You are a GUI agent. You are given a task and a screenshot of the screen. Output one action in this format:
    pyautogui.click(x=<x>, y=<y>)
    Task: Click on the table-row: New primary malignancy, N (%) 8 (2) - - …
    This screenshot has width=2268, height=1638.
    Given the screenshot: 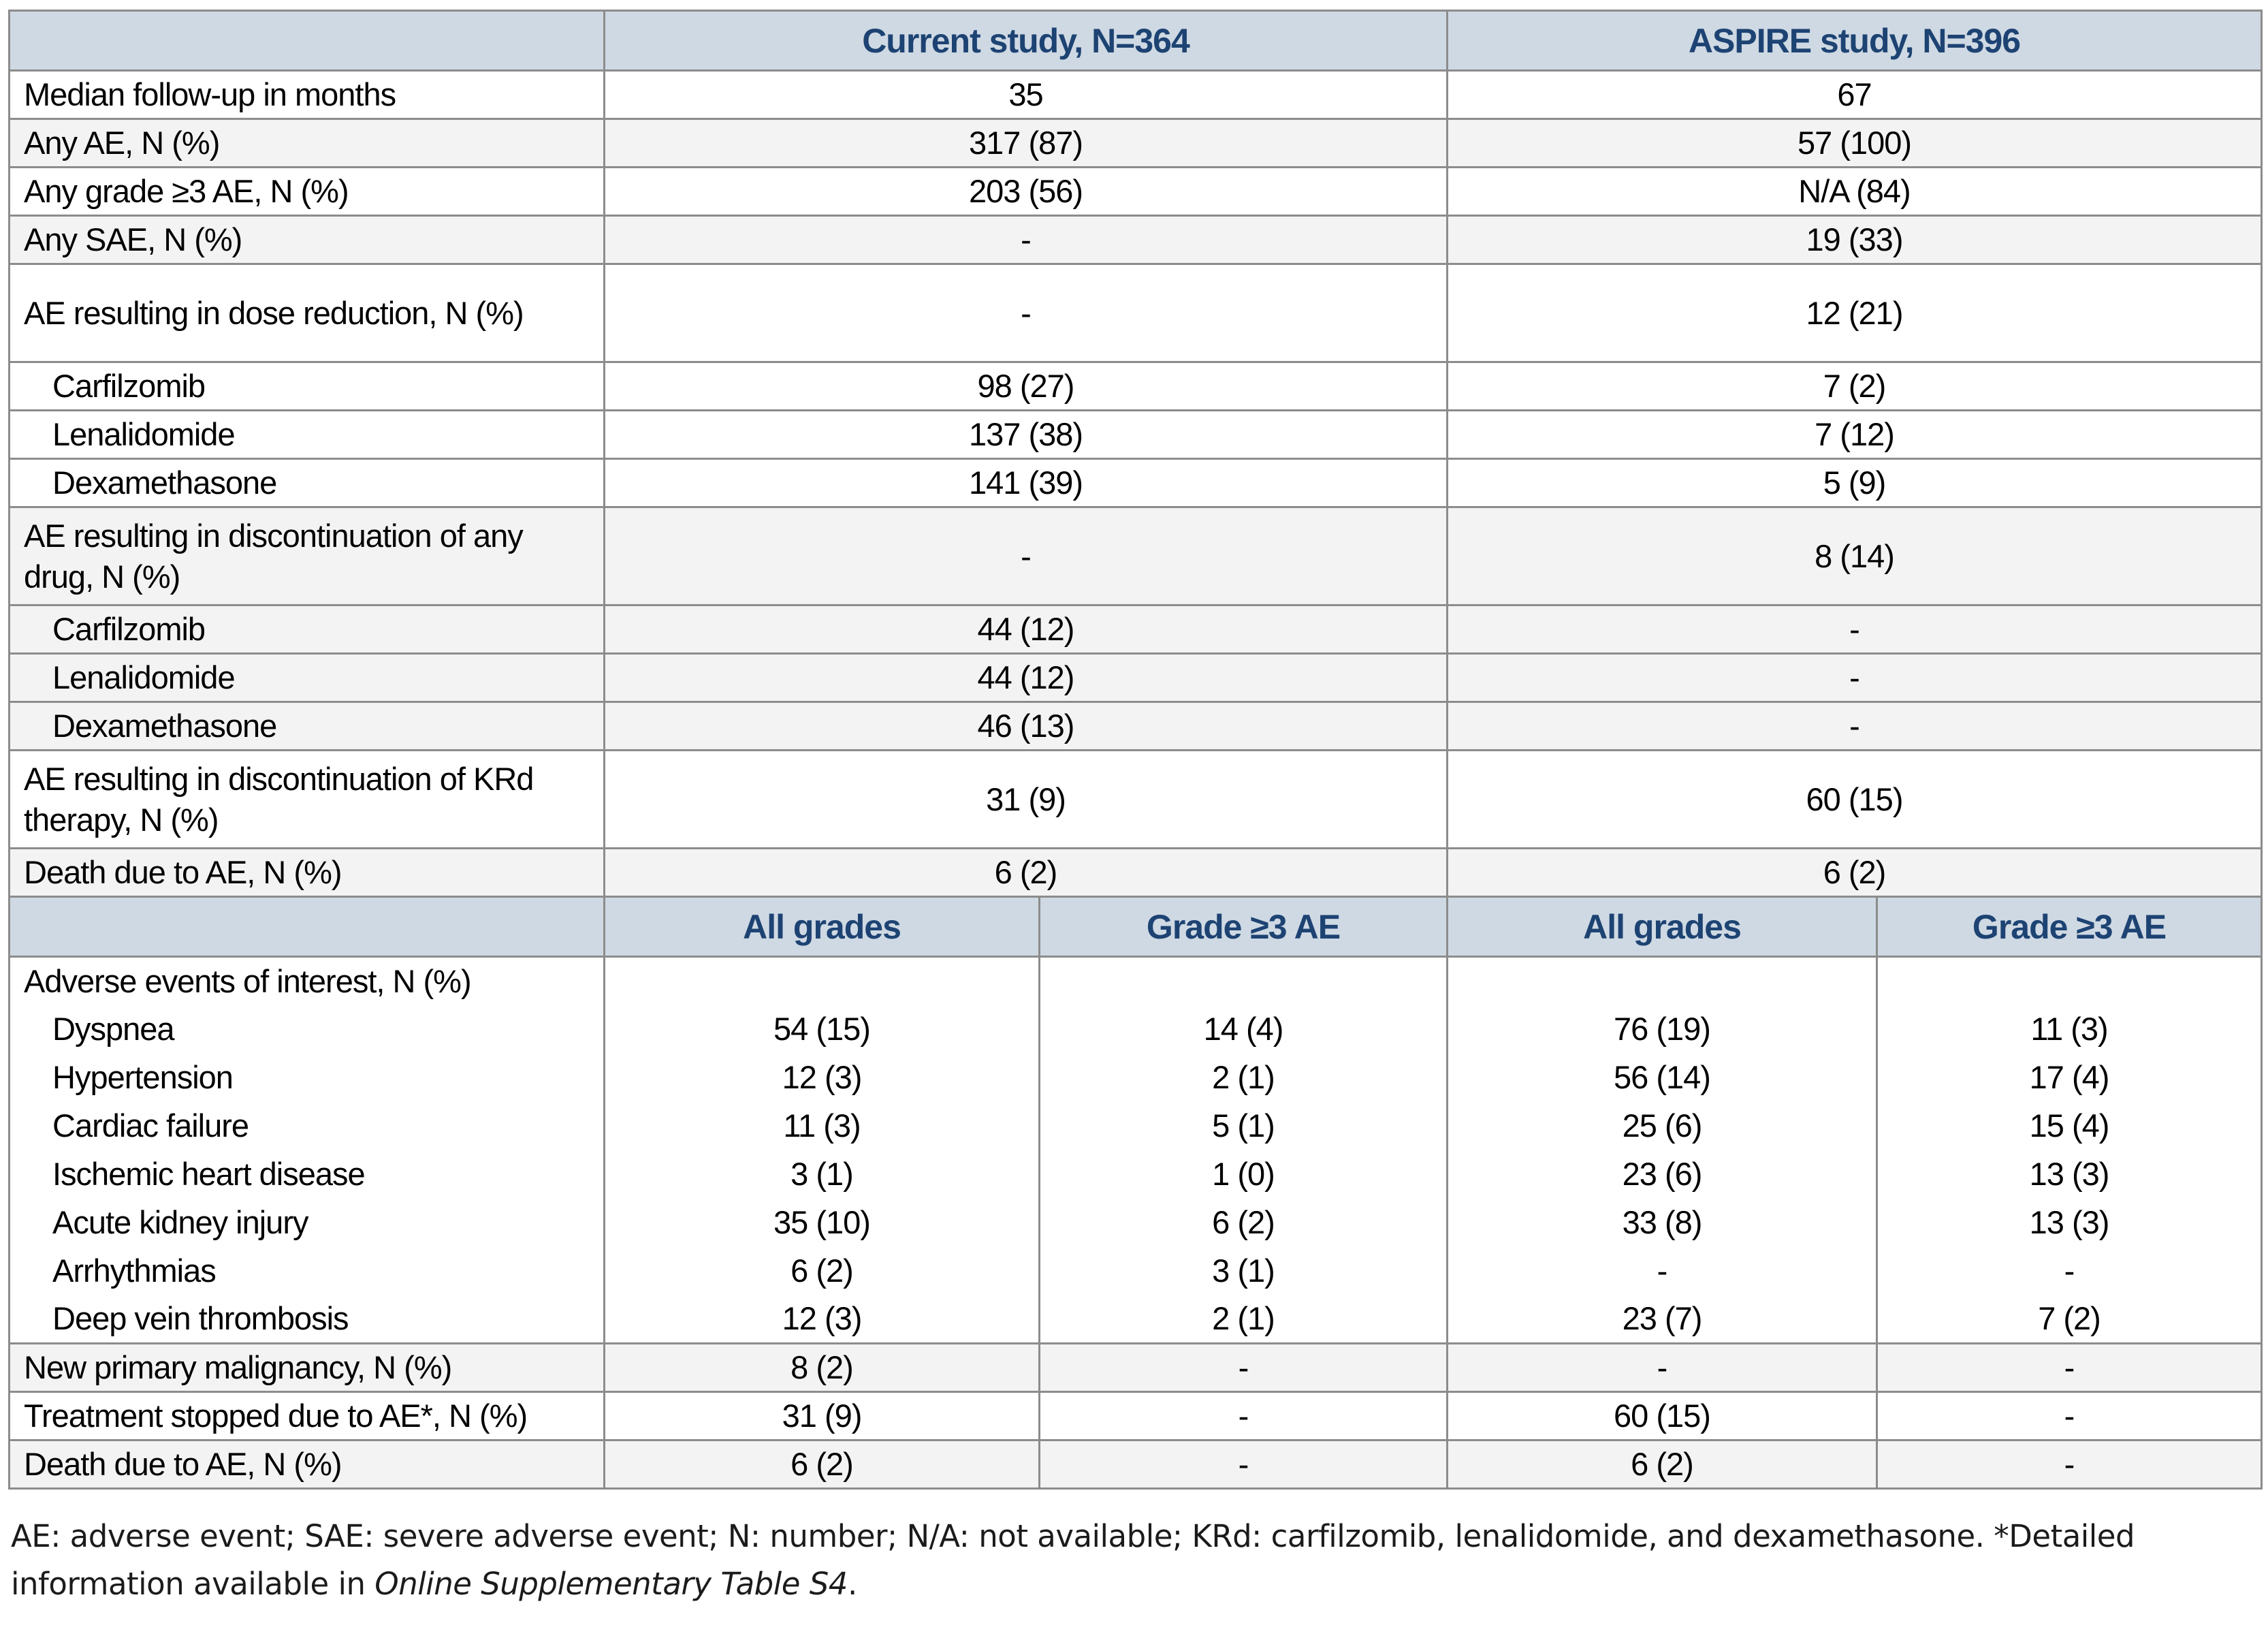 What is the action you would take?
    pyautogui.click(x=1135, y=1367)
    